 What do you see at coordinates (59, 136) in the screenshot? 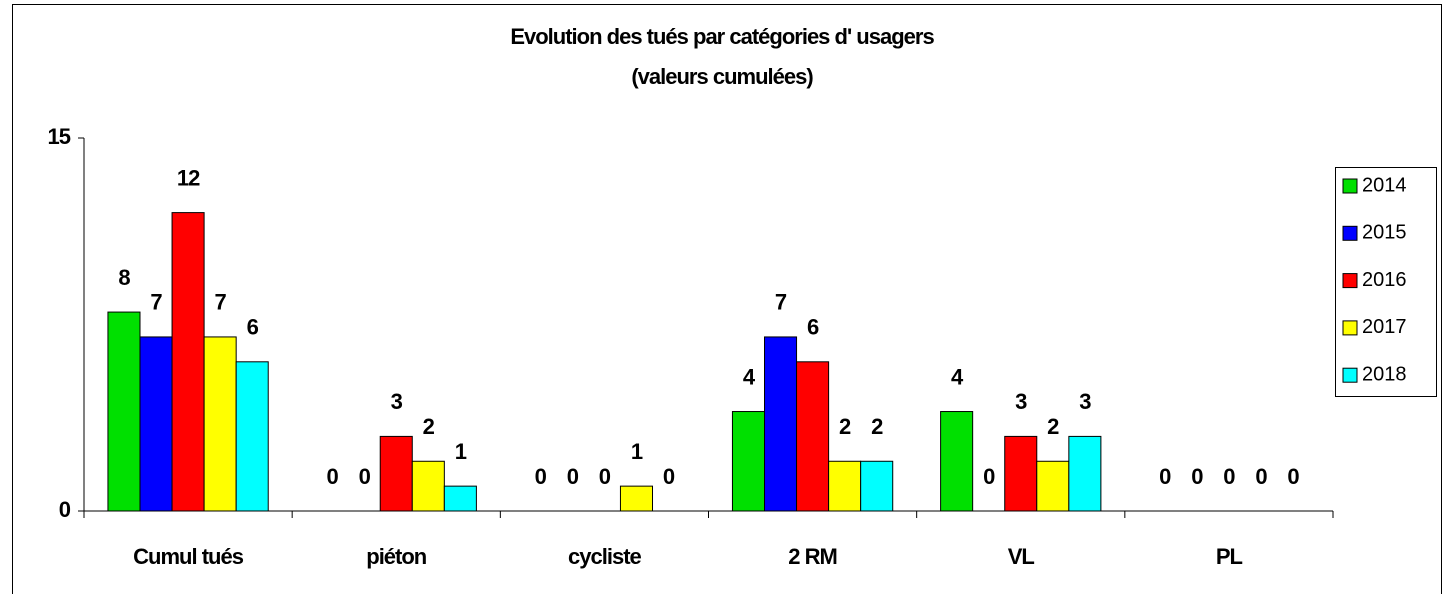
I see `y-tick-label: 15` at bounding box center [59, 136].